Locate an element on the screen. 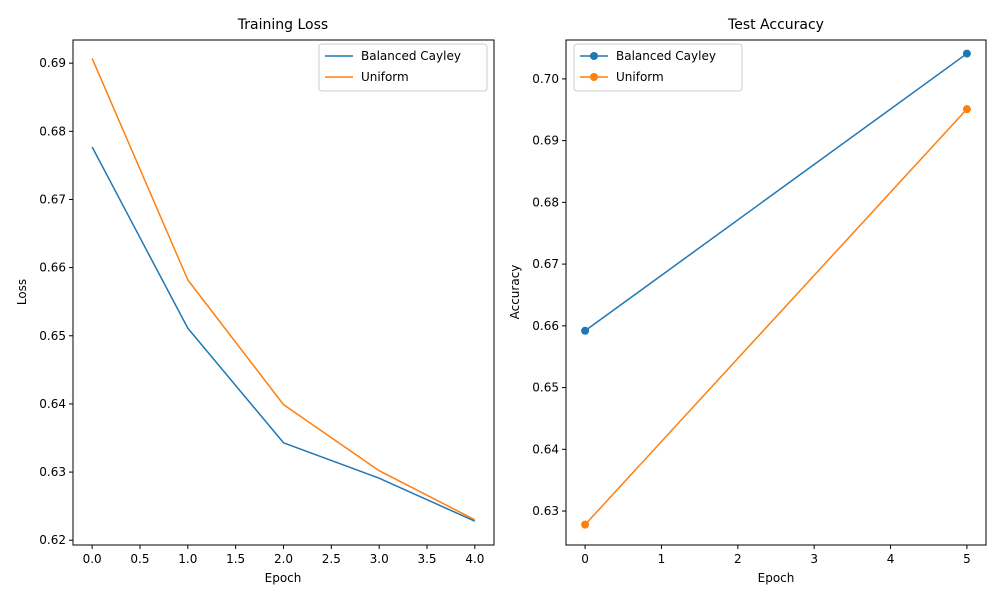 The image size is (1000, 600). y-tick-label: 0.62 is located at coordinates (52, 540).